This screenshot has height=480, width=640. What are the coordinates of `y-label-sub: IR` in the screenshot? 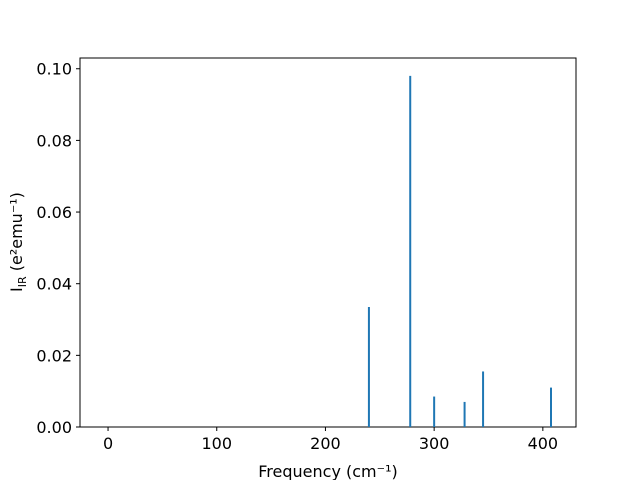 It's located at (22, 281).